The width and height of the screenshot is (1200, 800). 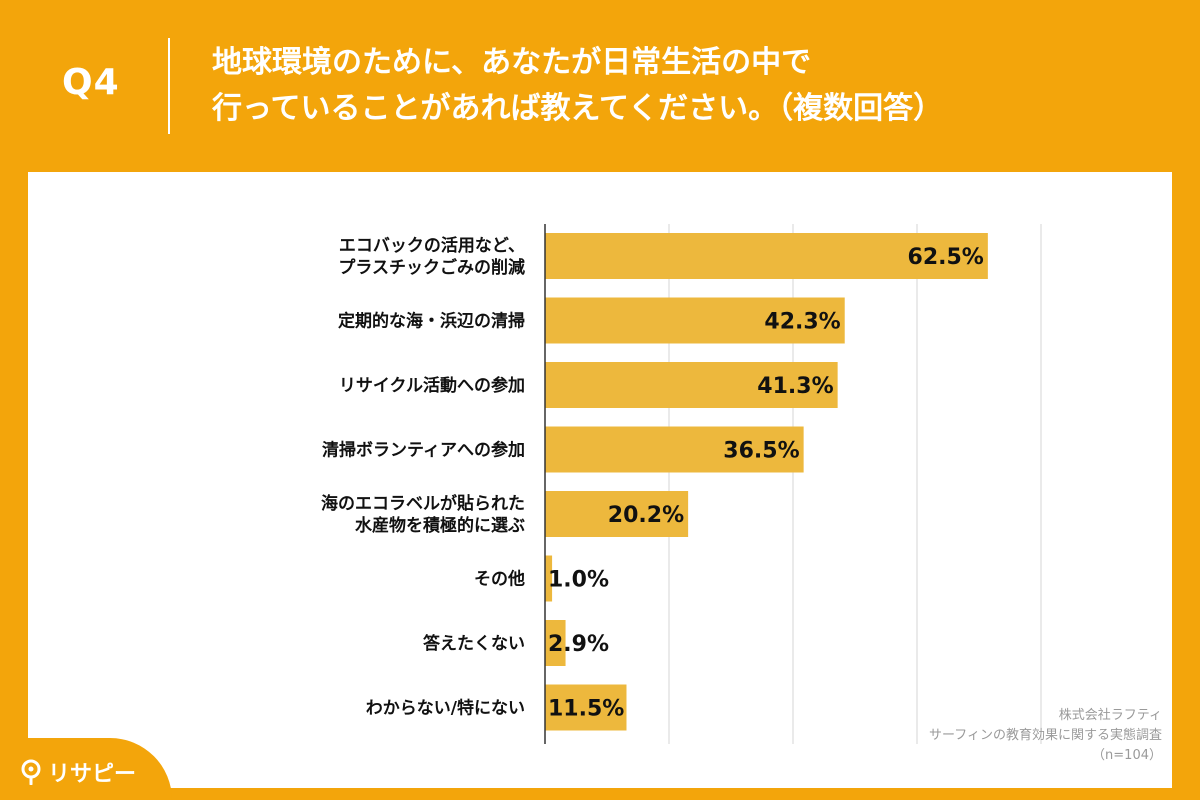 I want to click on source-company: 株式会社ラフティ, so click(x=1110, y=715).